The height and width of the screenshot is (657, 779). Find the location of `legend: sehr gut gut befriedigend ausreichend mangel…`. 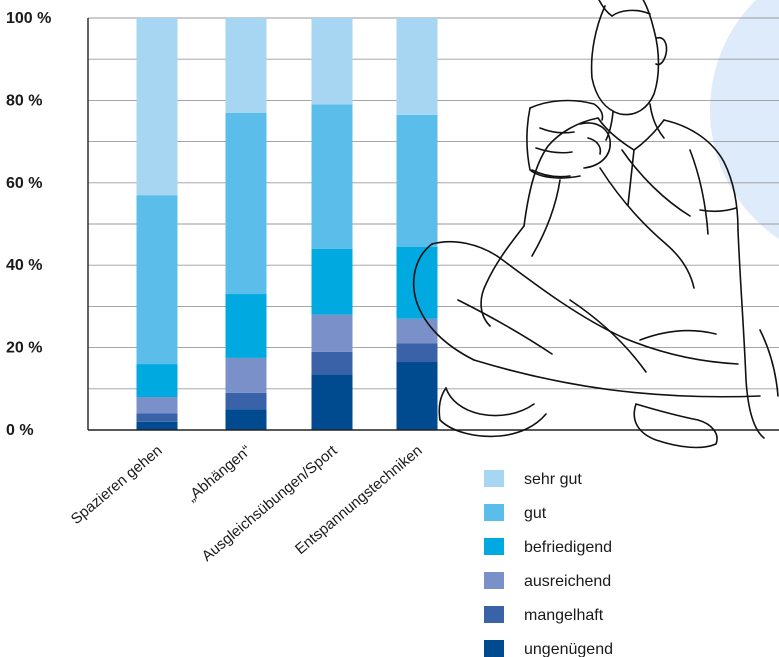

legend: sehr gut gut befriedigend ausreichend mangel… is located at coordinates (548, 563).